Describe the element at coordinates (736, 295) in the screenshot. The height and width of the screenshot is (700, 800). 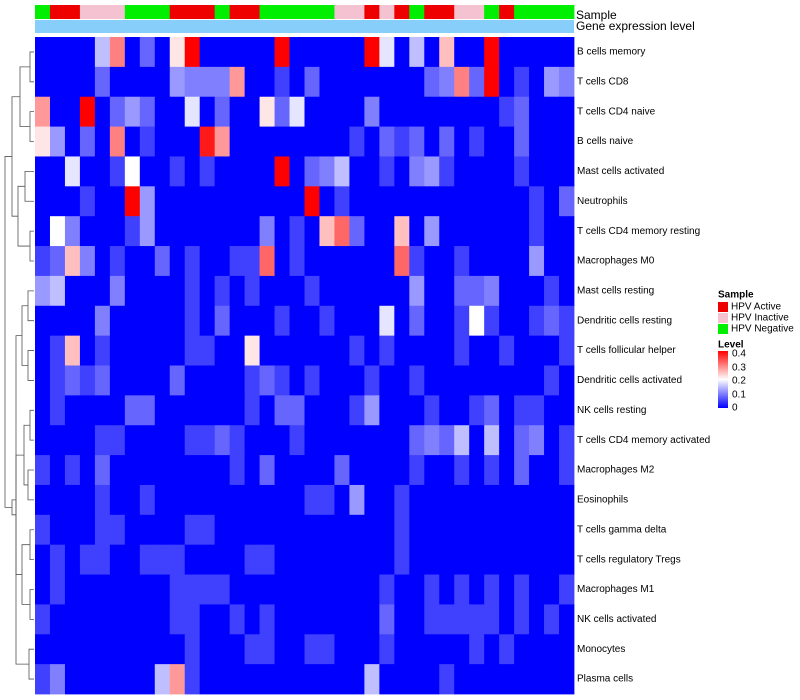
I see `sample-legend-title: Sample` at that location.